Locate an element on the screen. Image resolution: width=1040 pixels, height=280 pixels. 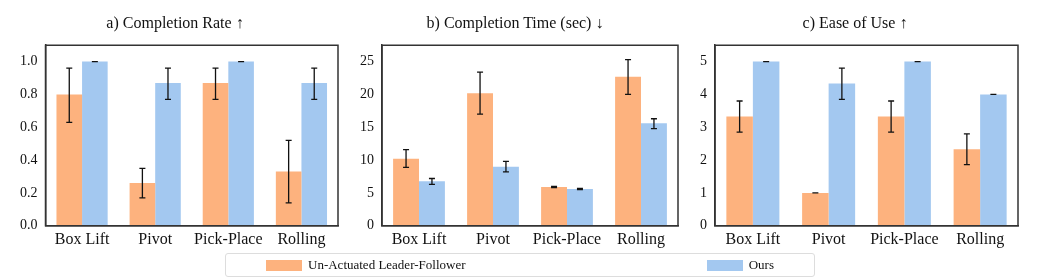
y-tick-label: 0.0 is located at coordinates (29, 225).